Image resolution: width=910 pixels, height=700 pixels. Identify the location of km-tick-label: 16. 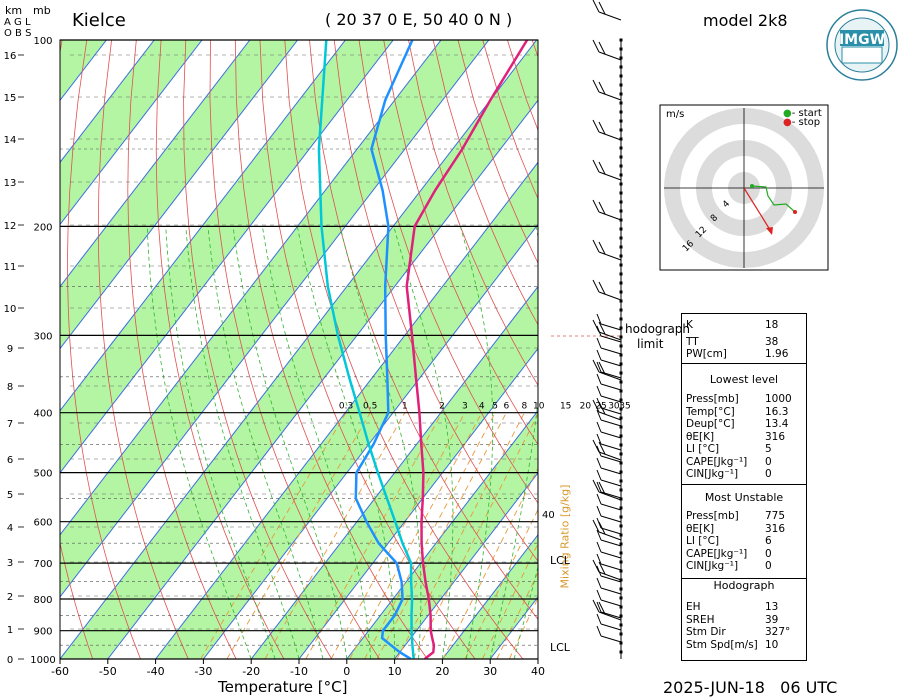
(10, 56).